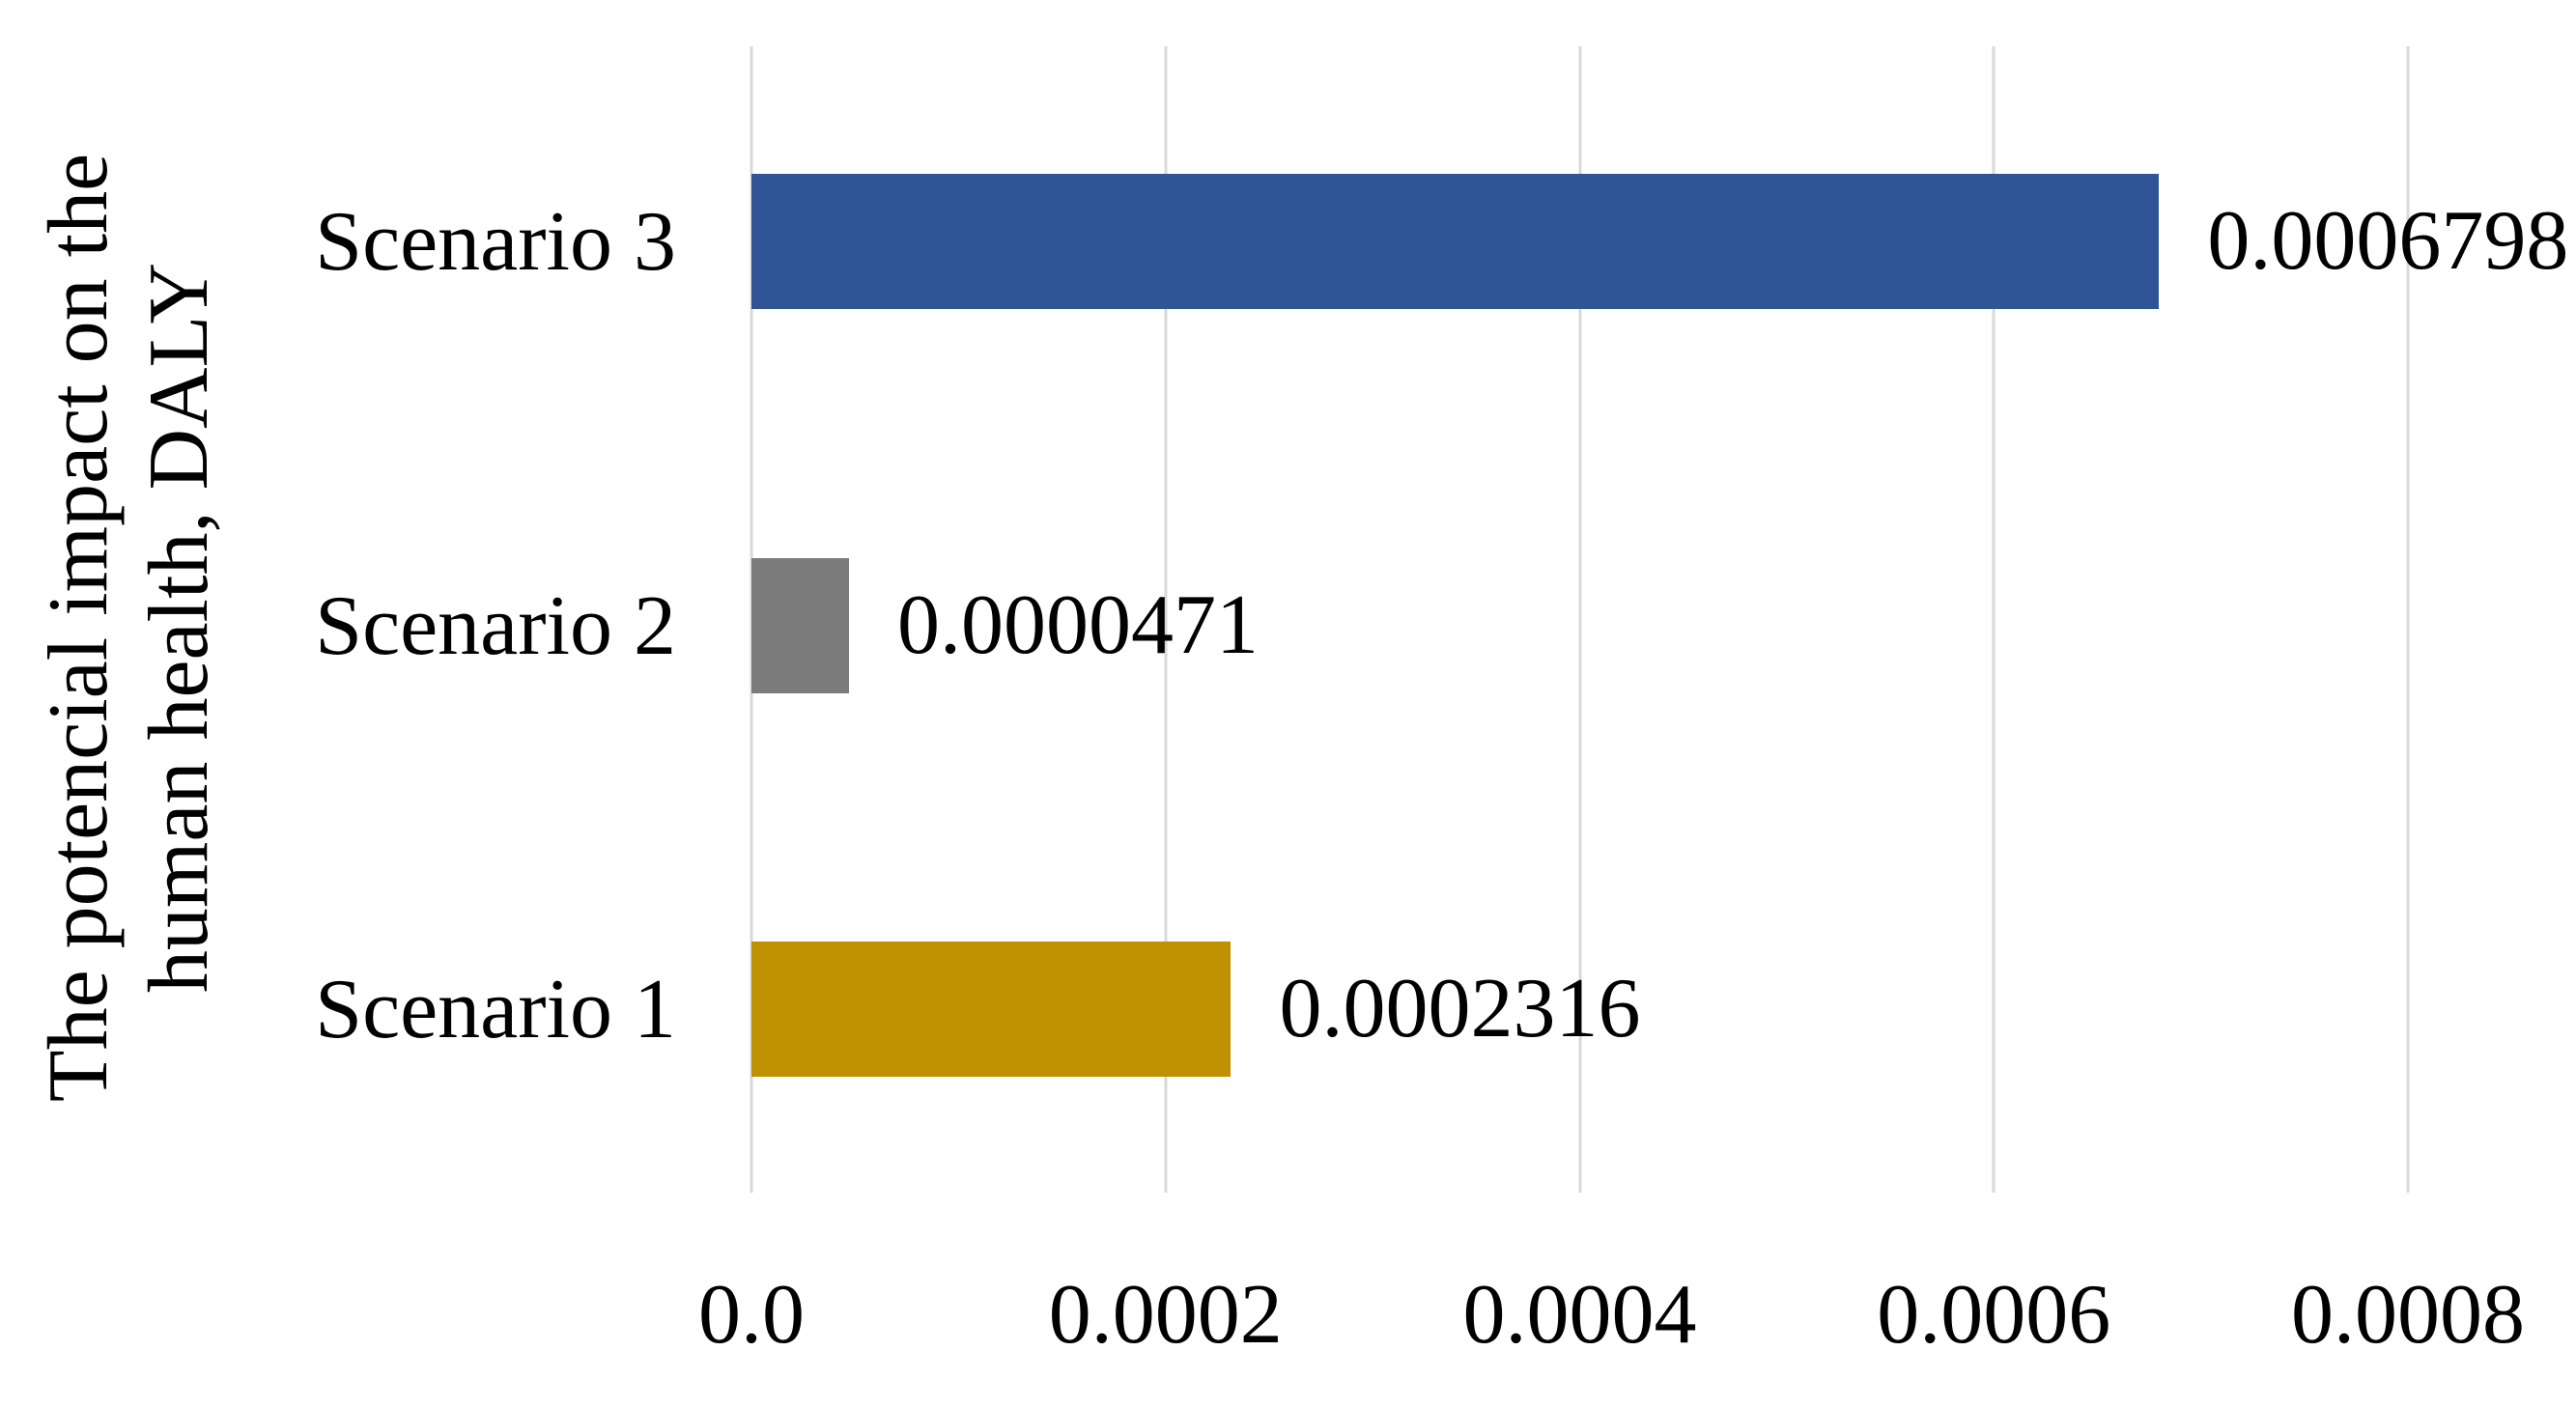 This screenshot has width=2576, height=1407. I want to click on gridline-0.0002, so click(1166, 619).